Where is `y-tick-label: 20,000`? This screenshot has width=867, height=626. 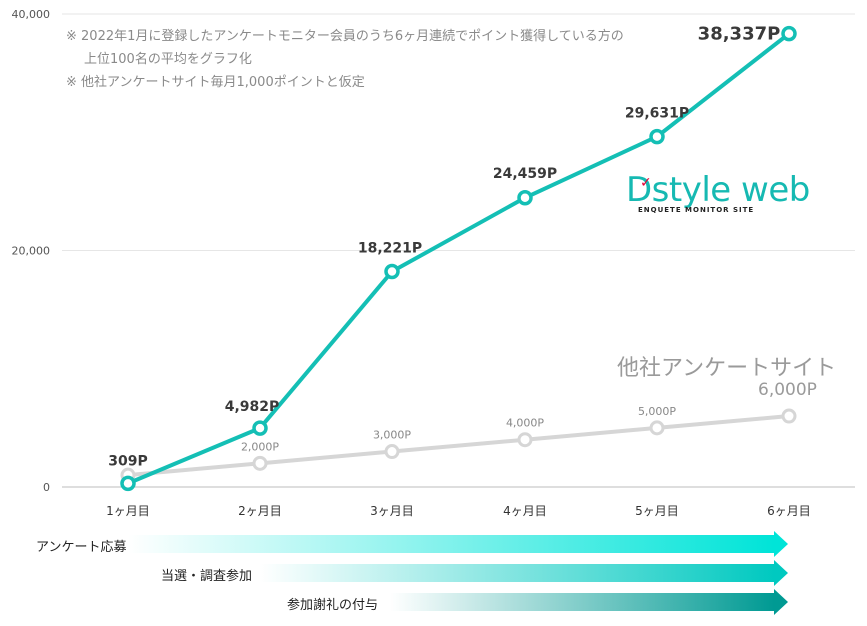
y-tick-label: 20,000 is located at coordinates (31, 251).